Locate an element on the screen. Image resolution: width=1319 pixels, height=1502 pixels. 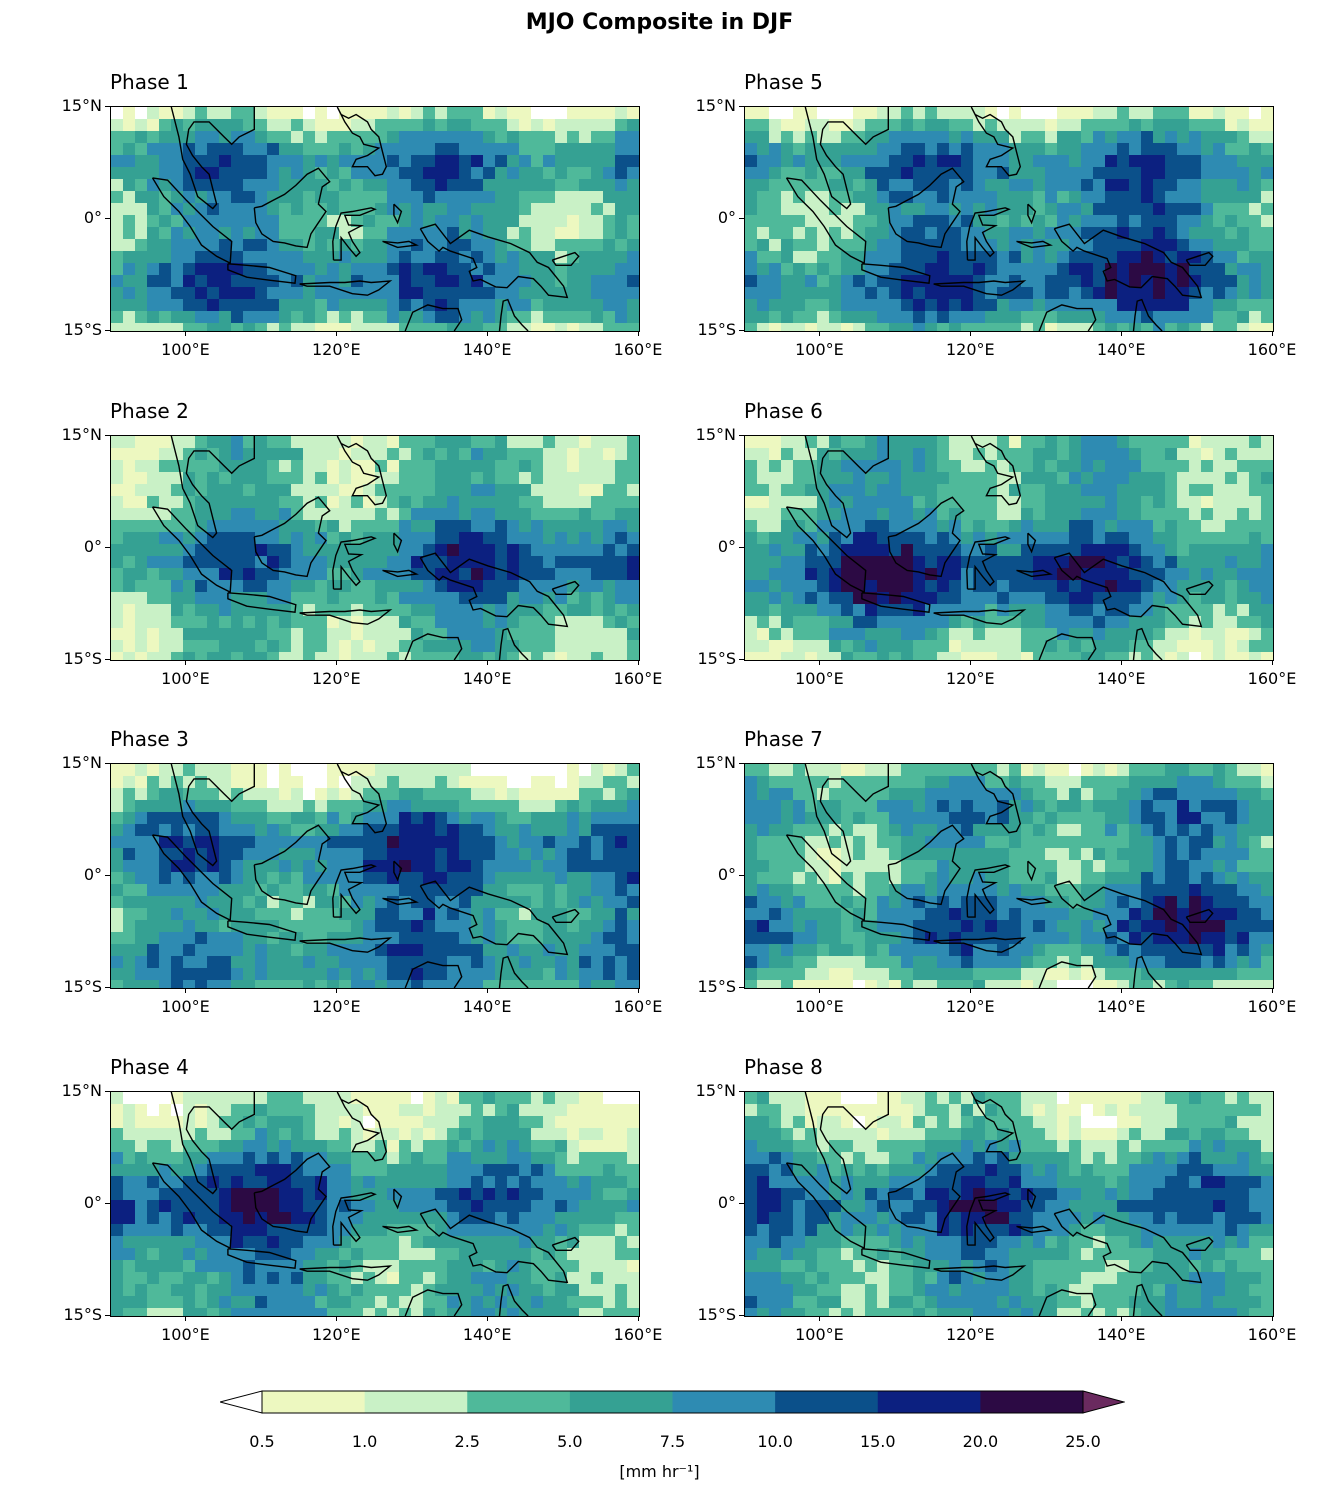
colorbar-tick-label: 15.0 is located at coordinates (877, 1441).